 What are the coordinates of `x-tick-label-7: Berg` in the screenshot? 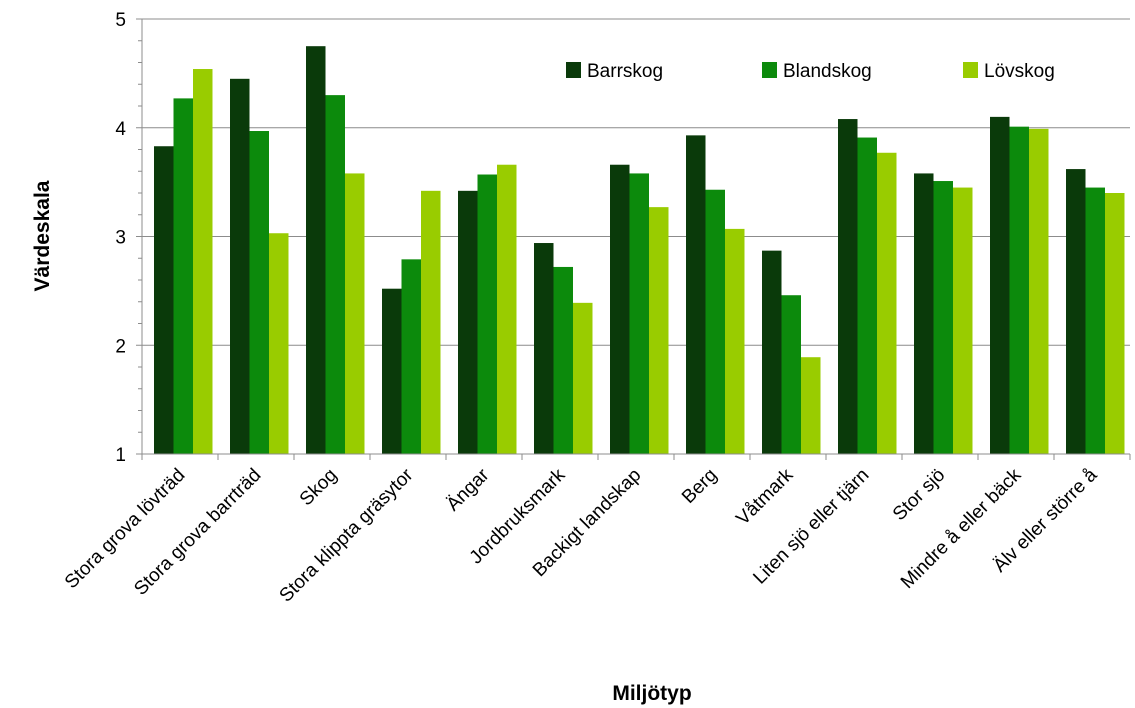 It's located at (699, 486).